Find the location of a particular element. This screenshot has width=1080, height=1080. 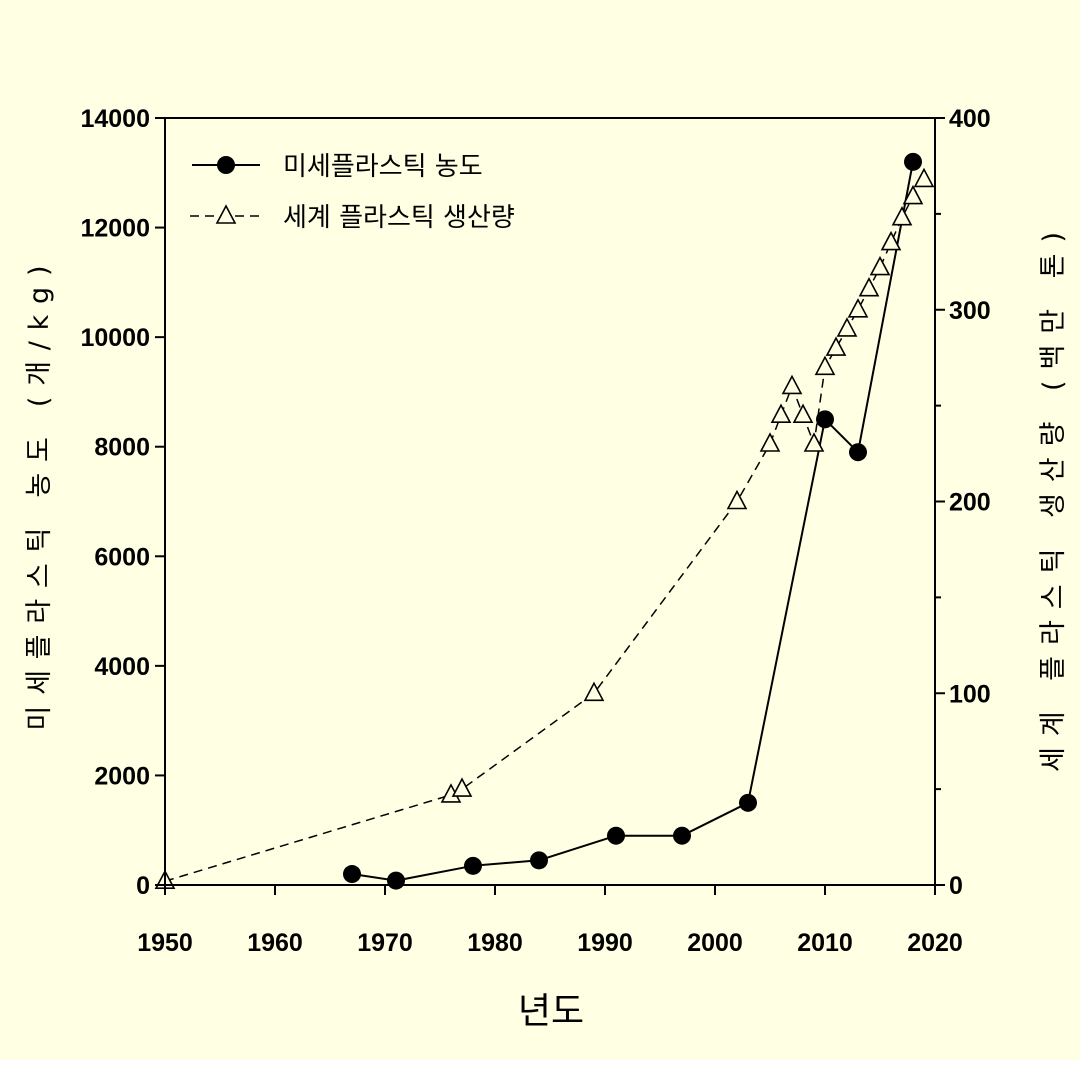

x-axis-title: 년도 is located at coordinates (551, 1011).